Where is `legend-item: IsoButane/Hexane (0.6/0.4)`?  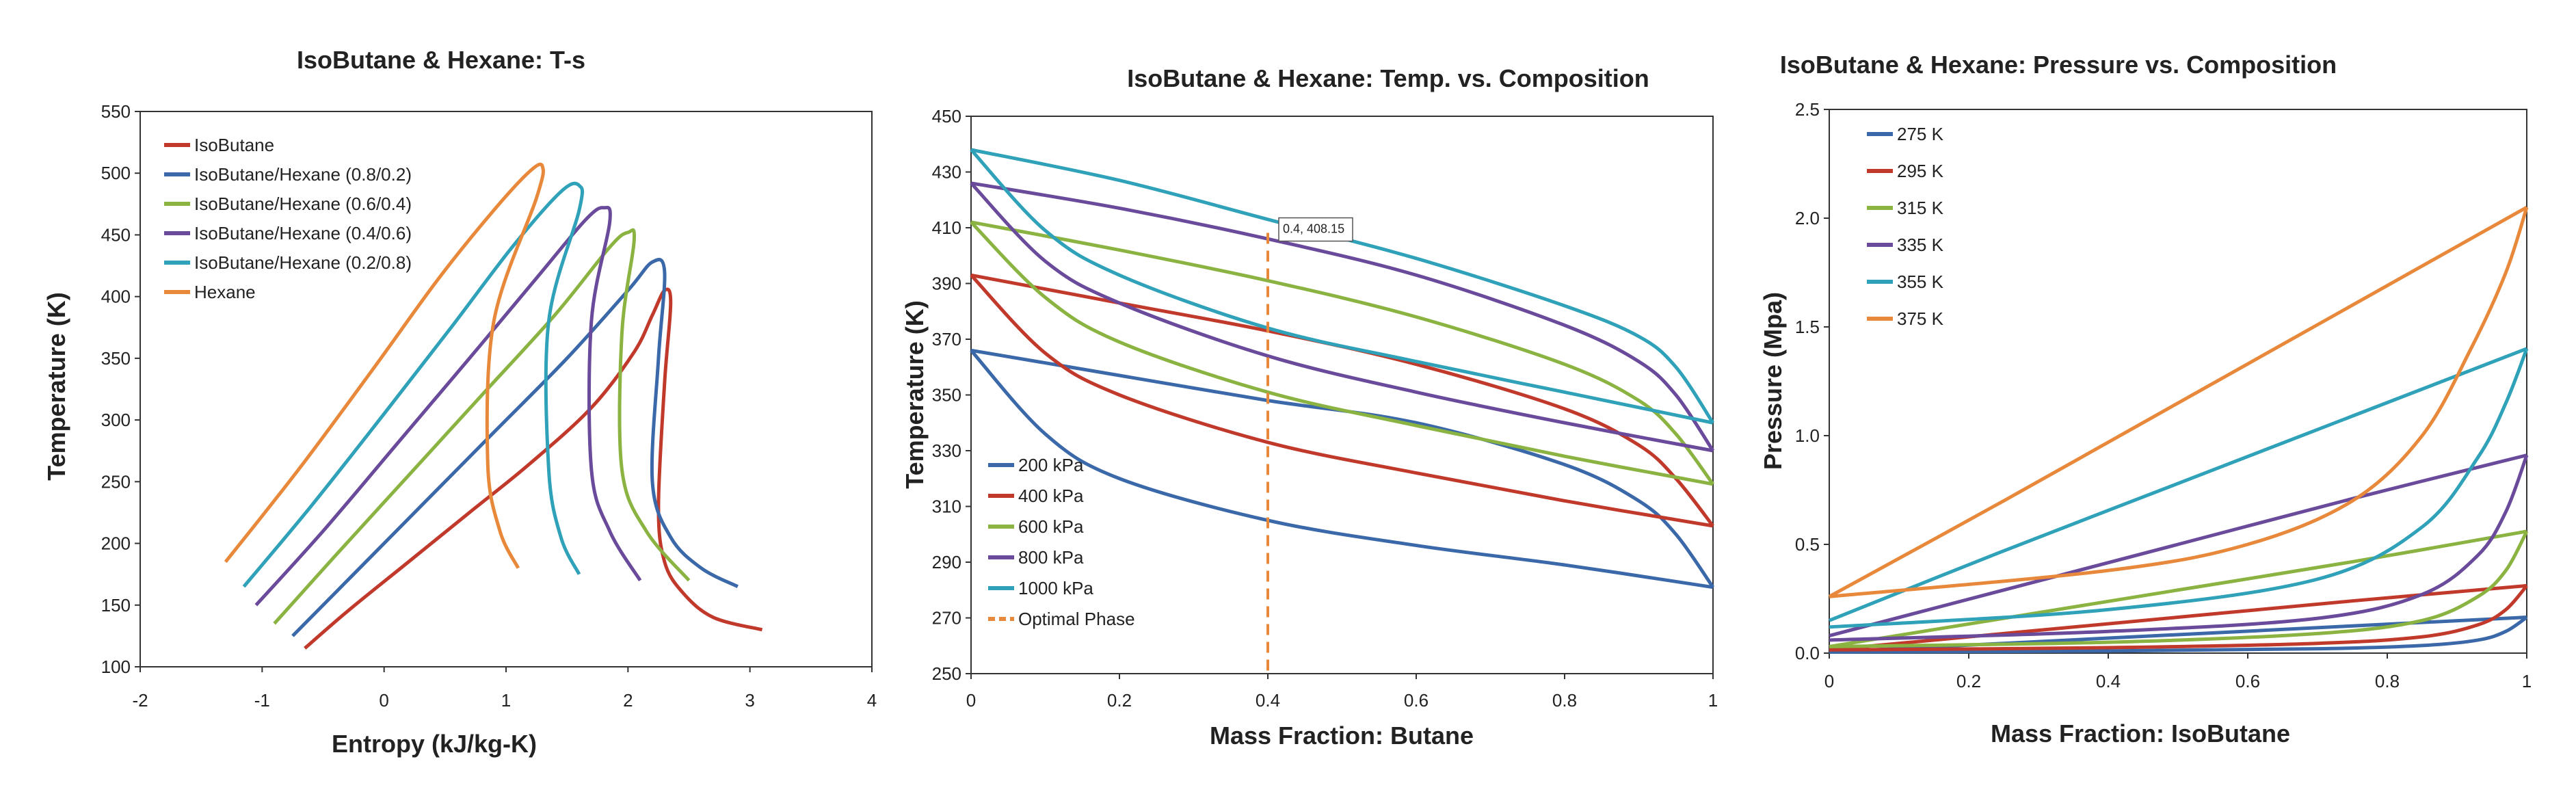
legend-item: IsoButane/Hexane (0.6/0.4) is located at coordinates (288, 204).